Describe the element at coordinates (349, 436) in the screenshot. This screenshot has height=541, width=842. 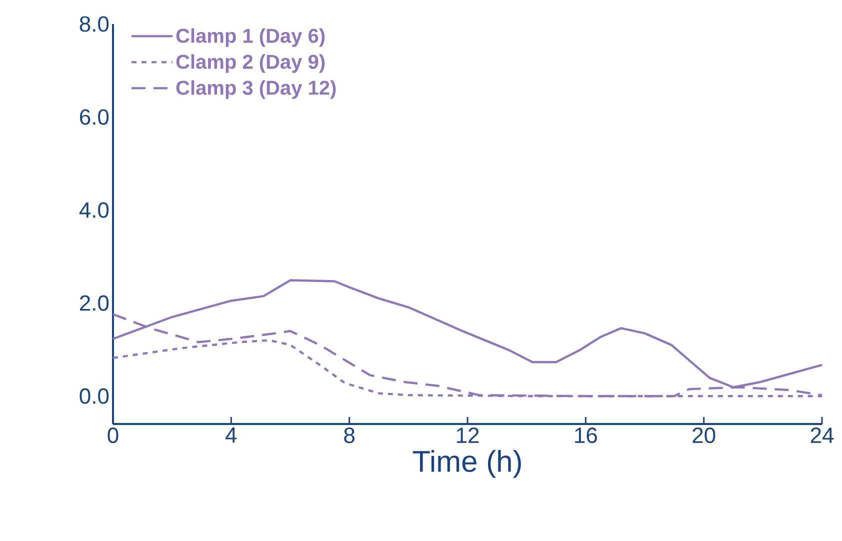
I see `x-tick-label: 8` at that location.